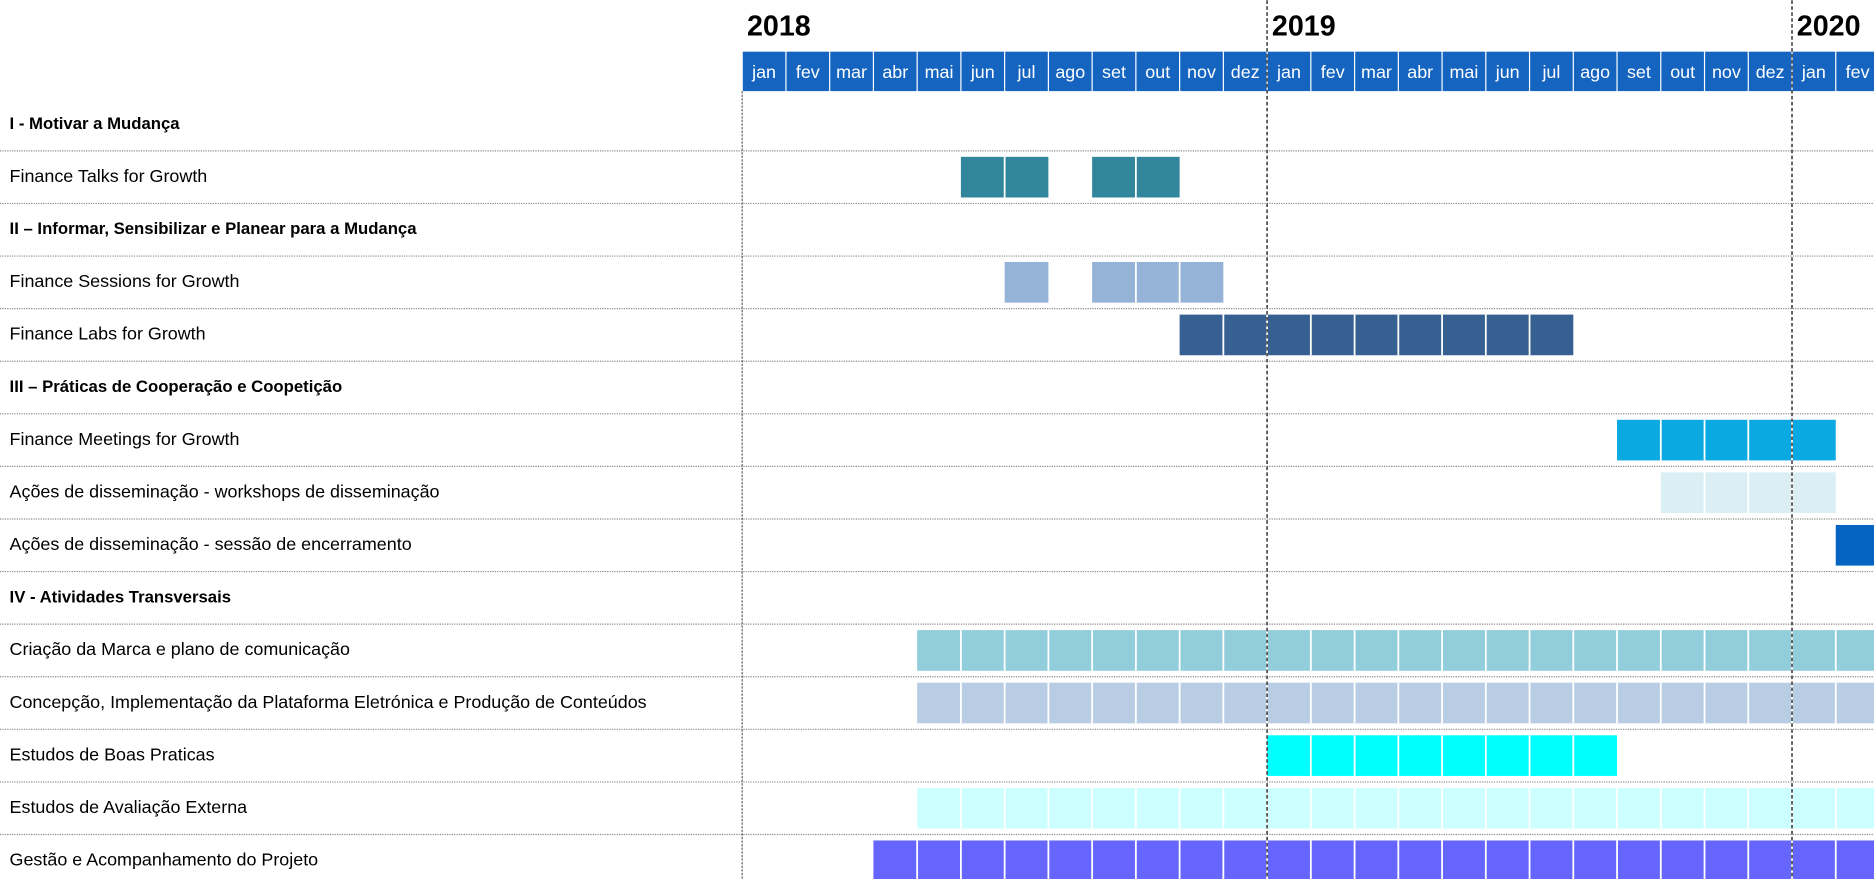  Describe the element at coordinates (1829, 26) in the screenshot. I see `year-label: 2020` at that location.